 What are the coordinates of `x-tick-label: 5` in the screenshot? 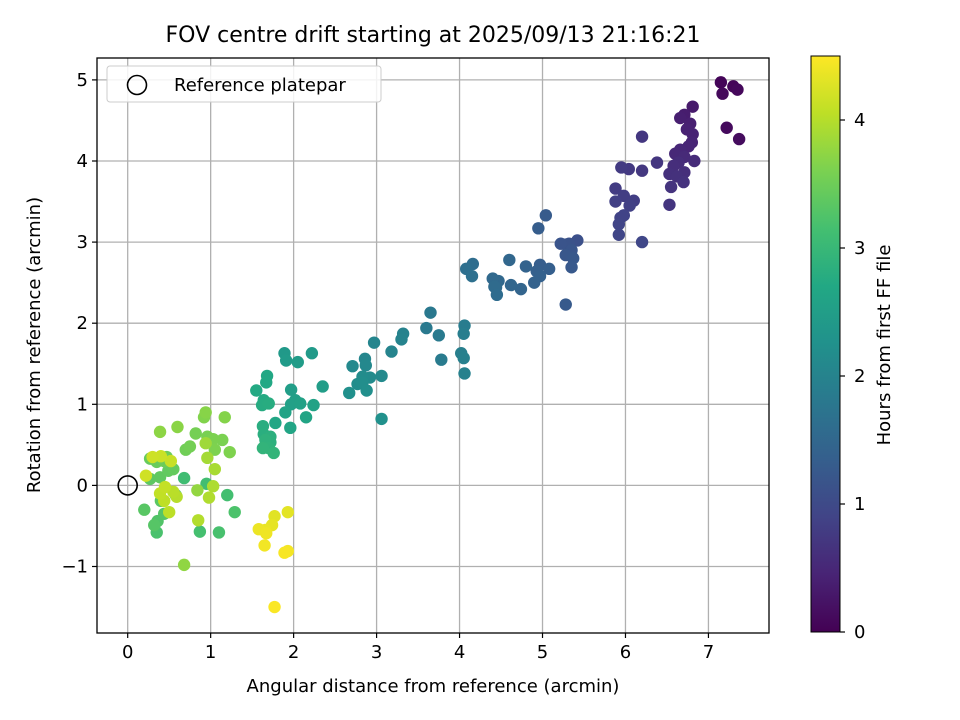 It's located at (542, 652).